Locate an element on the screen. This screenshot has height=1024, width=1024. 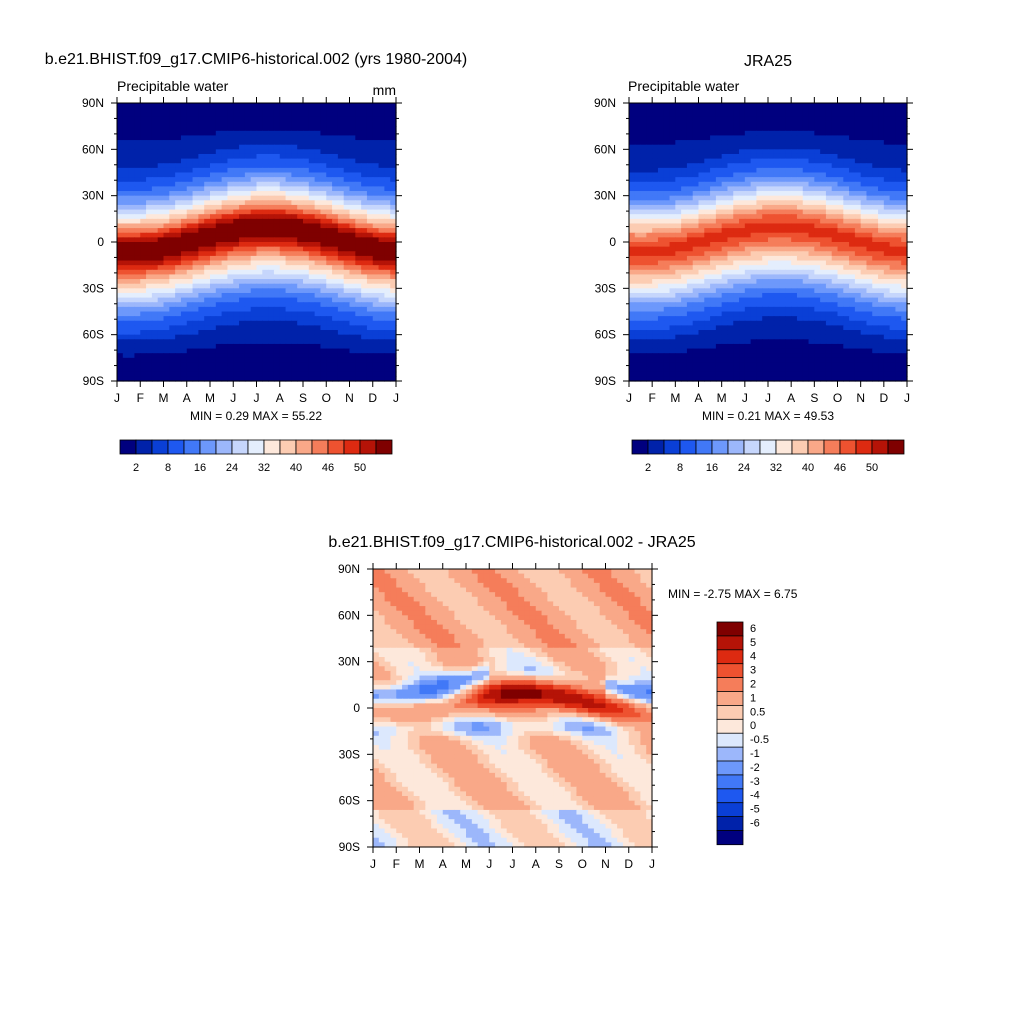
colorbar-label: 8 is located at coordinates (168, 468).